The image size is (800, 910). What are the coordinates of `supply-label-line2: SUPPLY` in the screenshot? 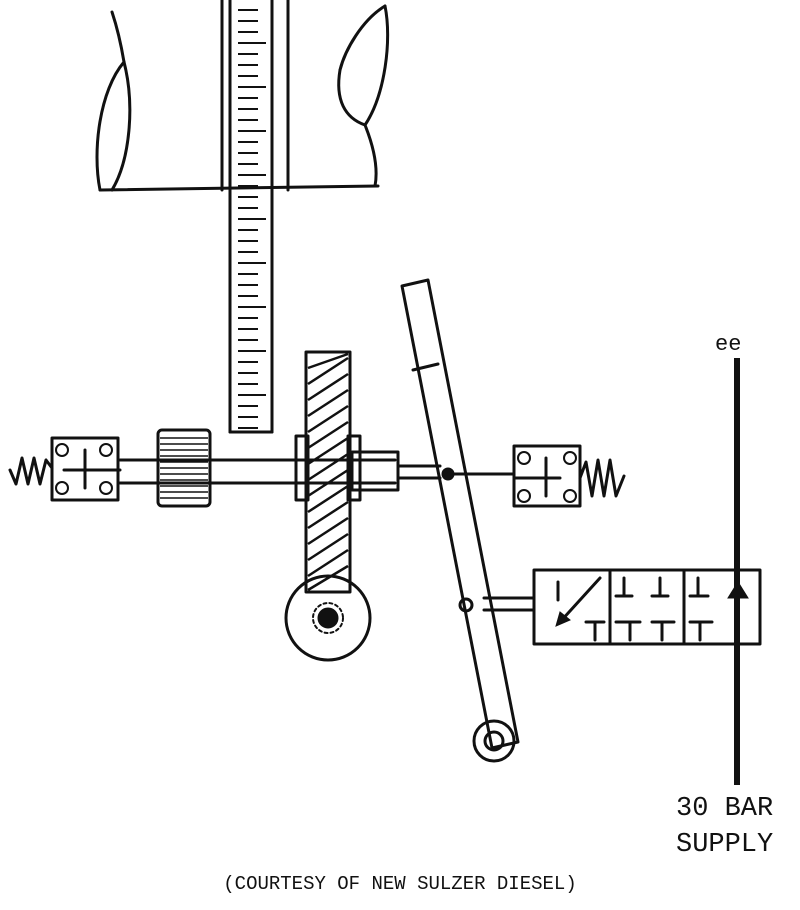 It's located at (724, 845).